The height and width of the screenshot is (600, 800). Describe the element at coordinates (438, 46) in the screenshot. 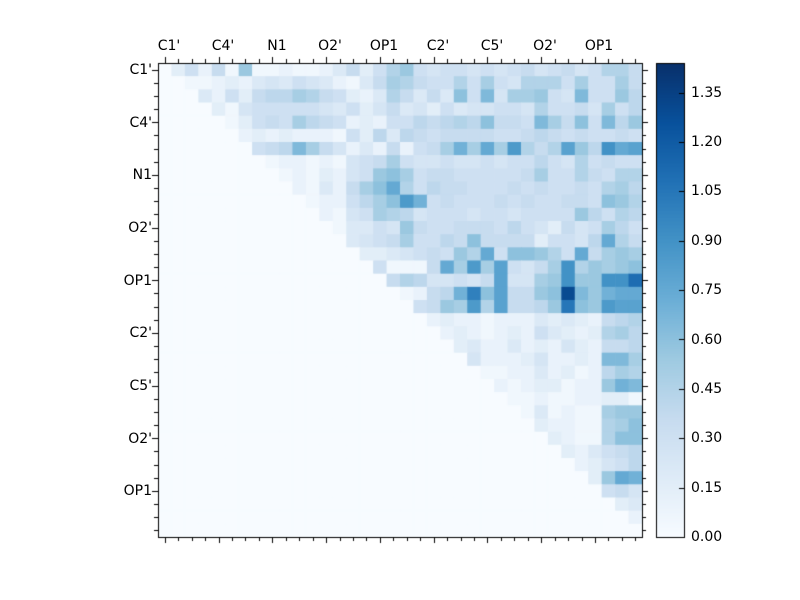

I see `x-axis-label: C2'` at that location.